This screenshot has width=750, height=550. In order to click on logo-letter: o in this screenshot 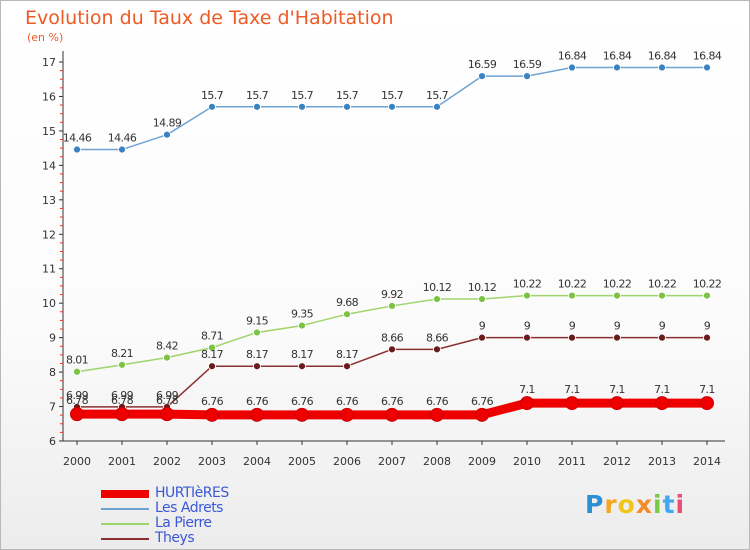, I will do `click(626, 504)`.